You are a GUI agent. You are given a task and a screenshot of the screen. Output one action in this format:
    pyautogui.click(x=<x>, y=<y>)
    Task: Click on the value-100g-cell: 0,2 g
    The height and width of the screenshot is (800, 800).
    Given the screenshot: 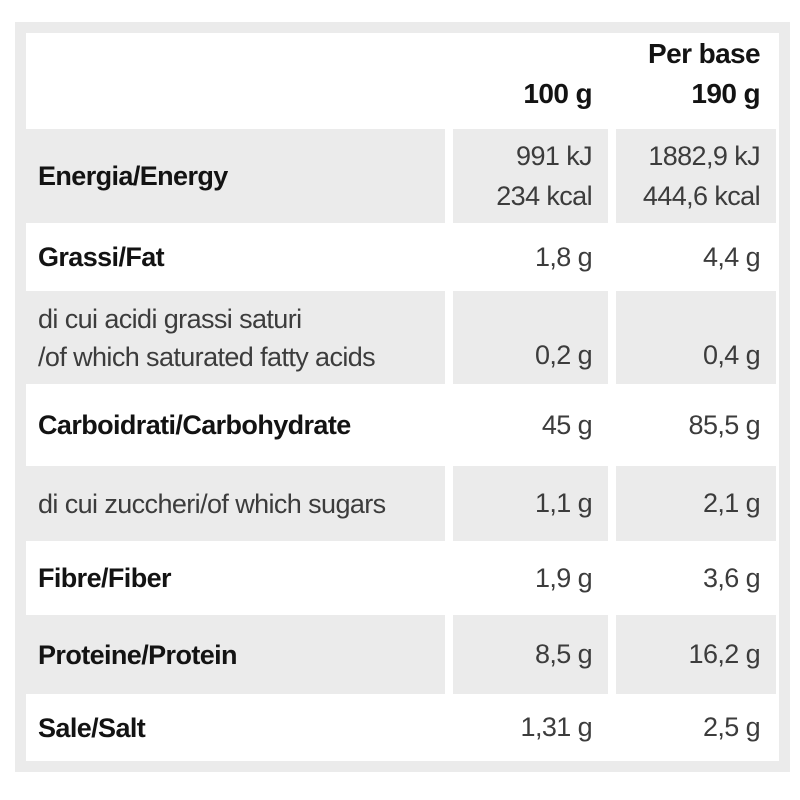 What is the action you would take?
    pyautogui.click(x=530, y=337)
    